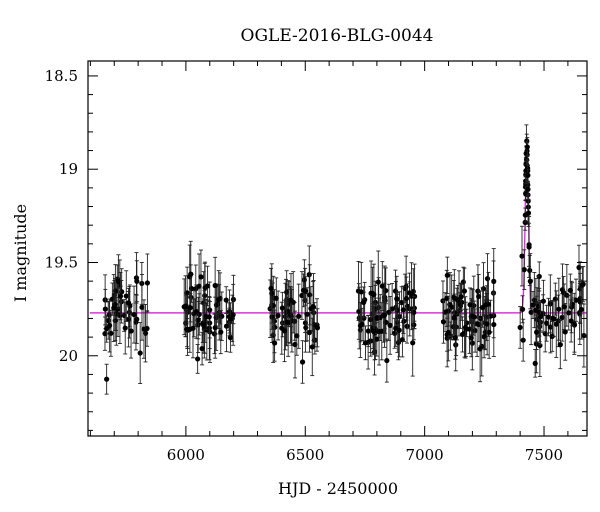 The width and height of the screenshot is (600, 512). I want to click on x-tick-label: 7000, so click(425, 455).